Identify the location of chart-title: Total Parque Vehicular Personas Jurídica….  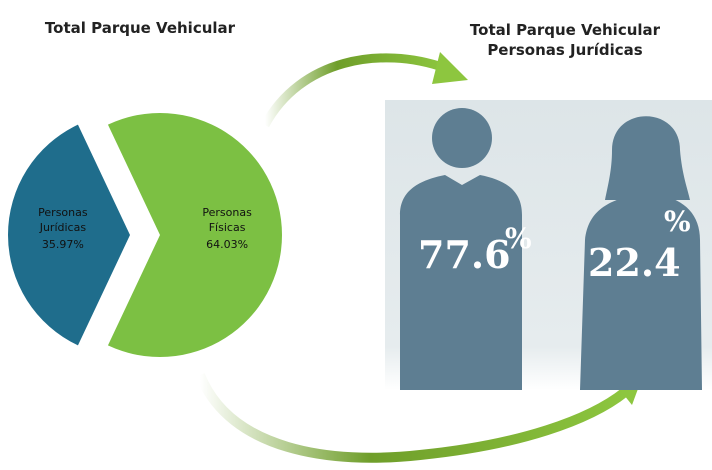
(565, 40).